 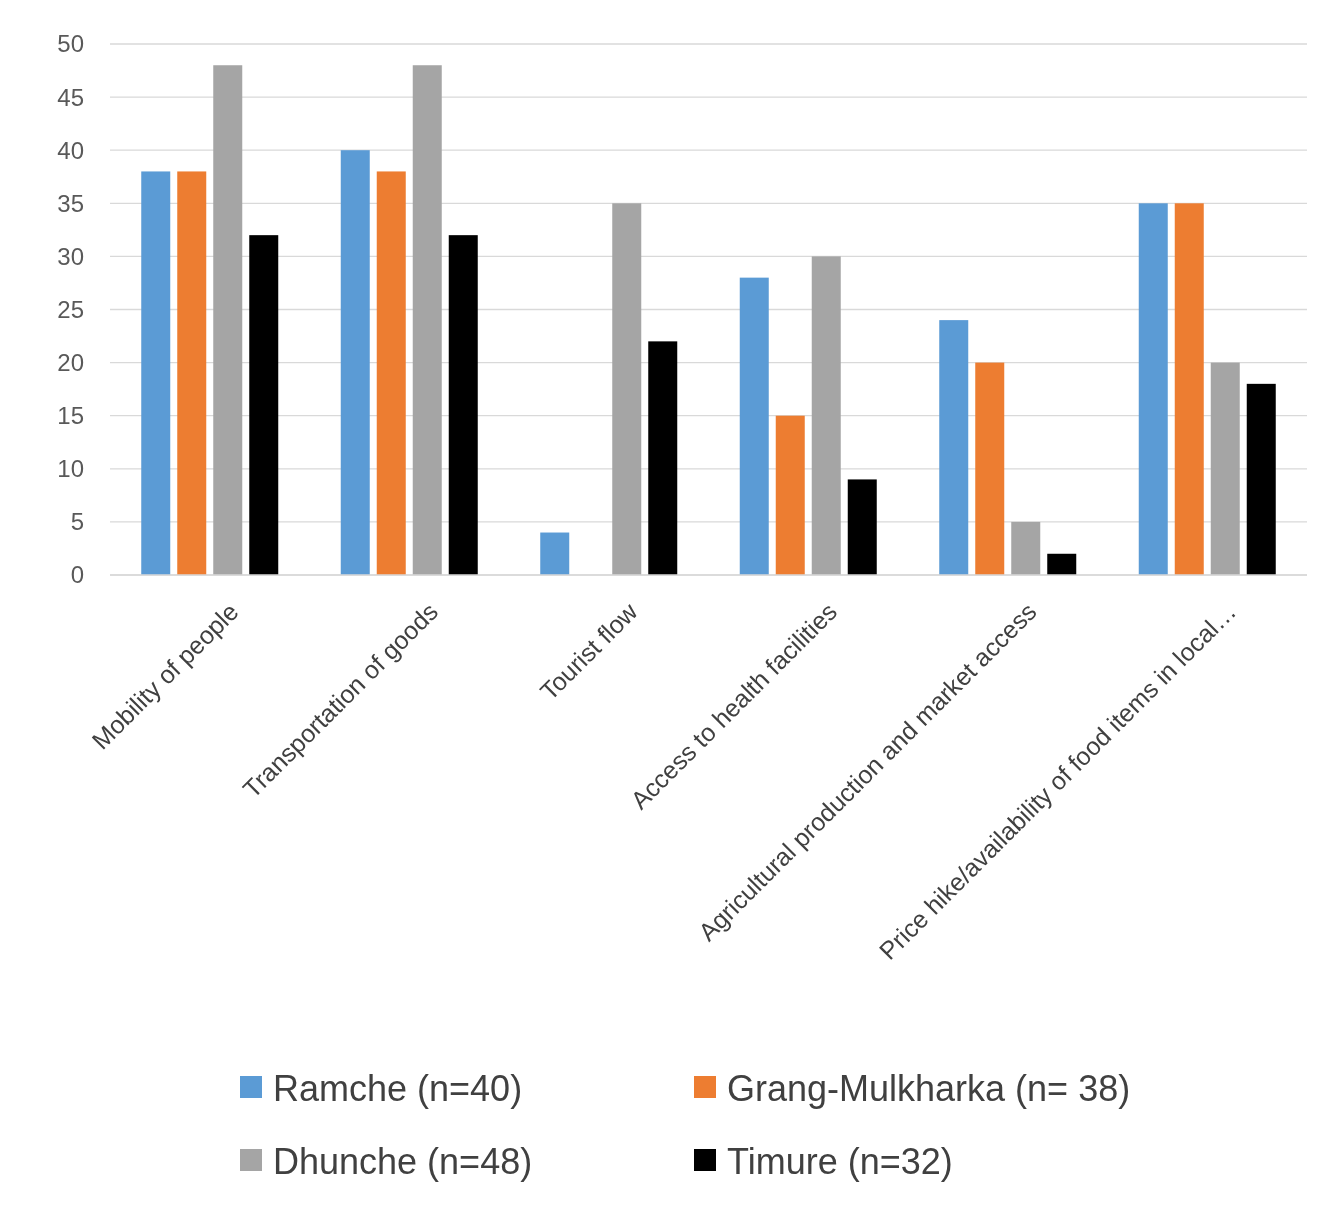 I want to click on legend-label: Timure (n=32), so click(x=840, y=1161).